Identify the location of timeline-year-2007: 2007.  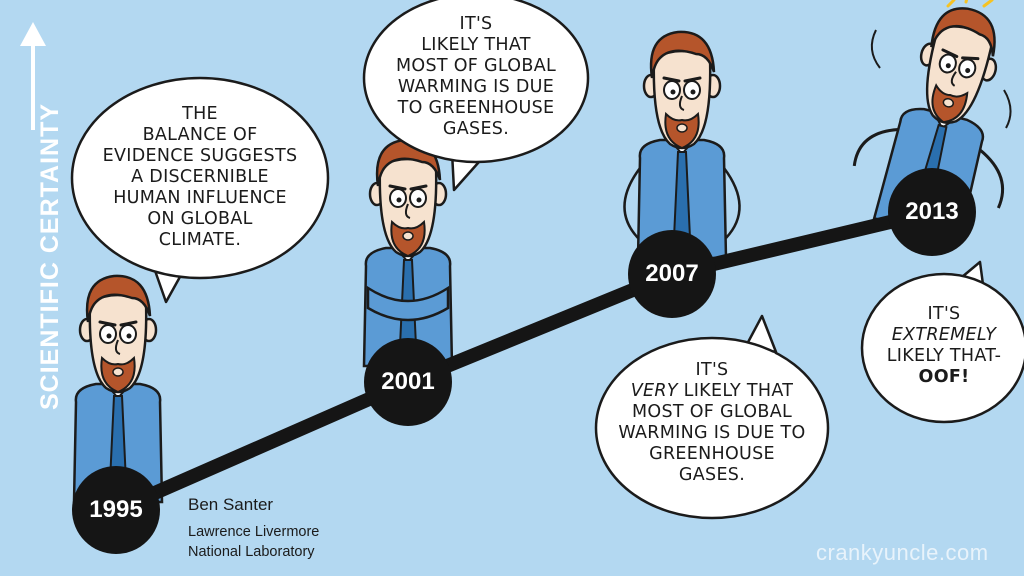
(672, 273).